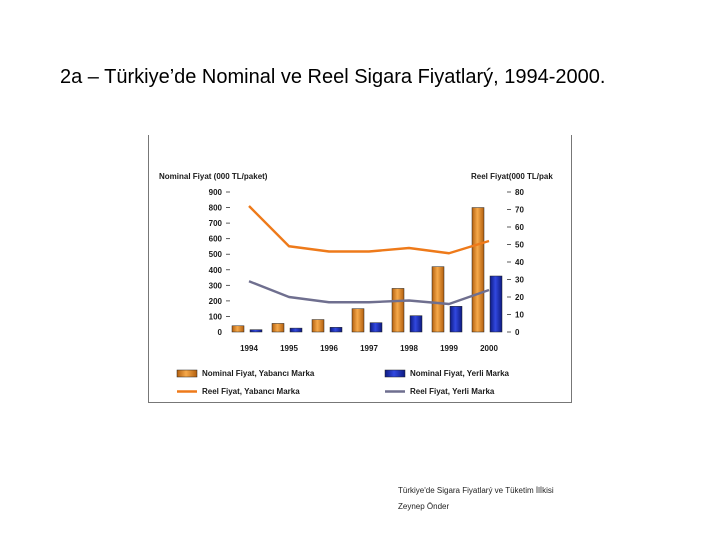  Describe the element at coordinates (369, 293) in the screenshot. I see `line-reel-fiyat-yerli-marka` at that location.